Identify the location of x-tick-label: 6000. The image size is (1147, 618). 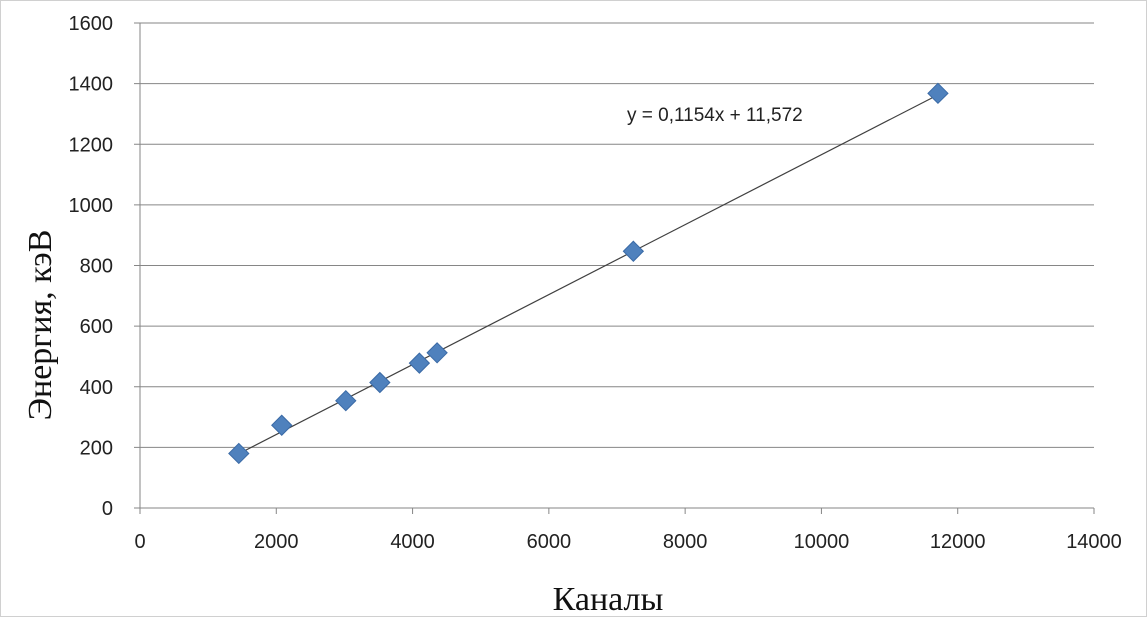
(549, 542).